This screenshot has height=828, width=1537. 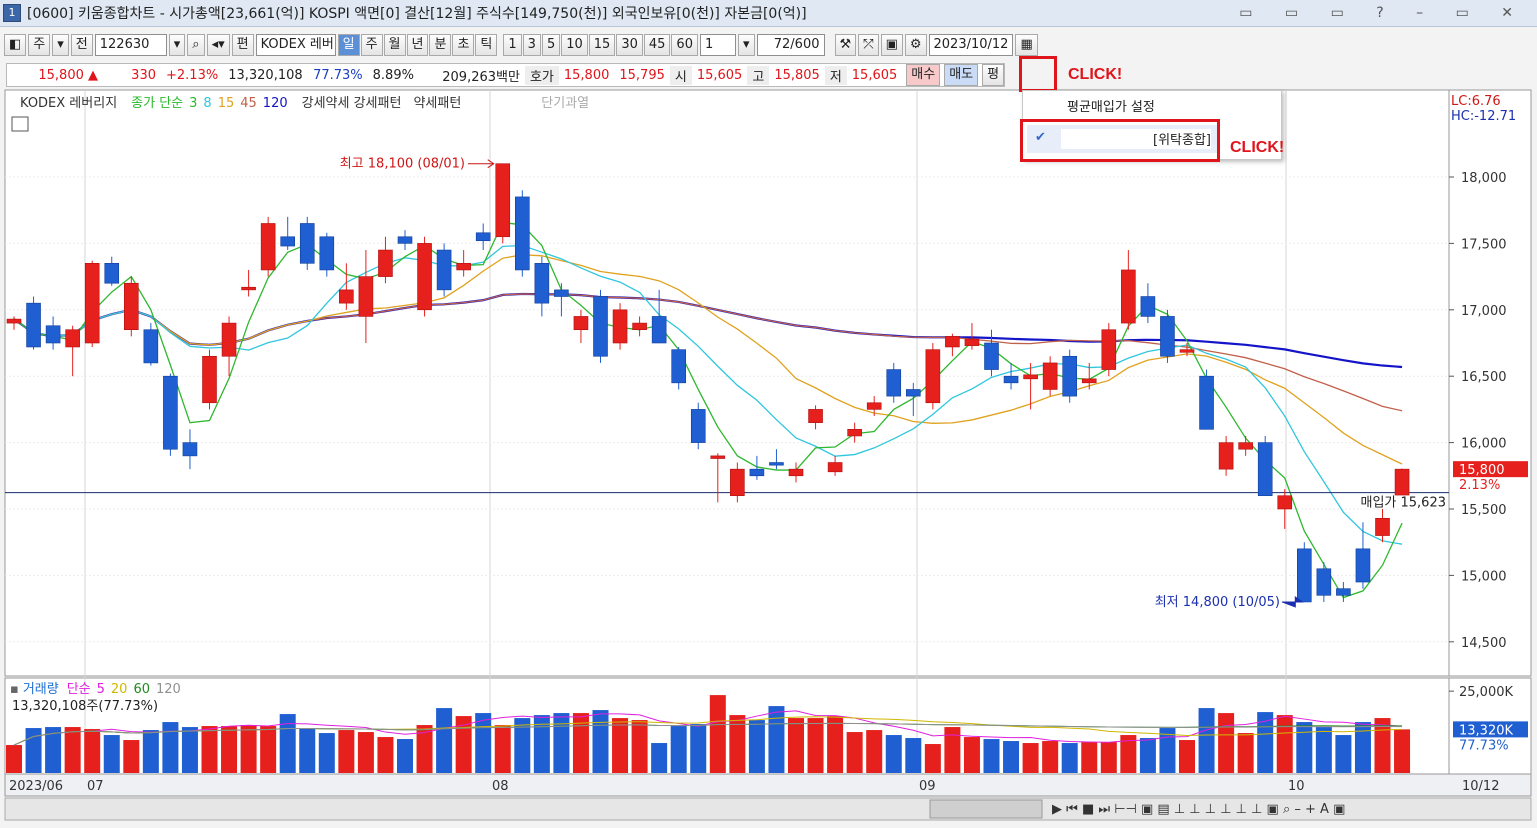 I want to click on period-type: 주, so click(x=39, y=45).